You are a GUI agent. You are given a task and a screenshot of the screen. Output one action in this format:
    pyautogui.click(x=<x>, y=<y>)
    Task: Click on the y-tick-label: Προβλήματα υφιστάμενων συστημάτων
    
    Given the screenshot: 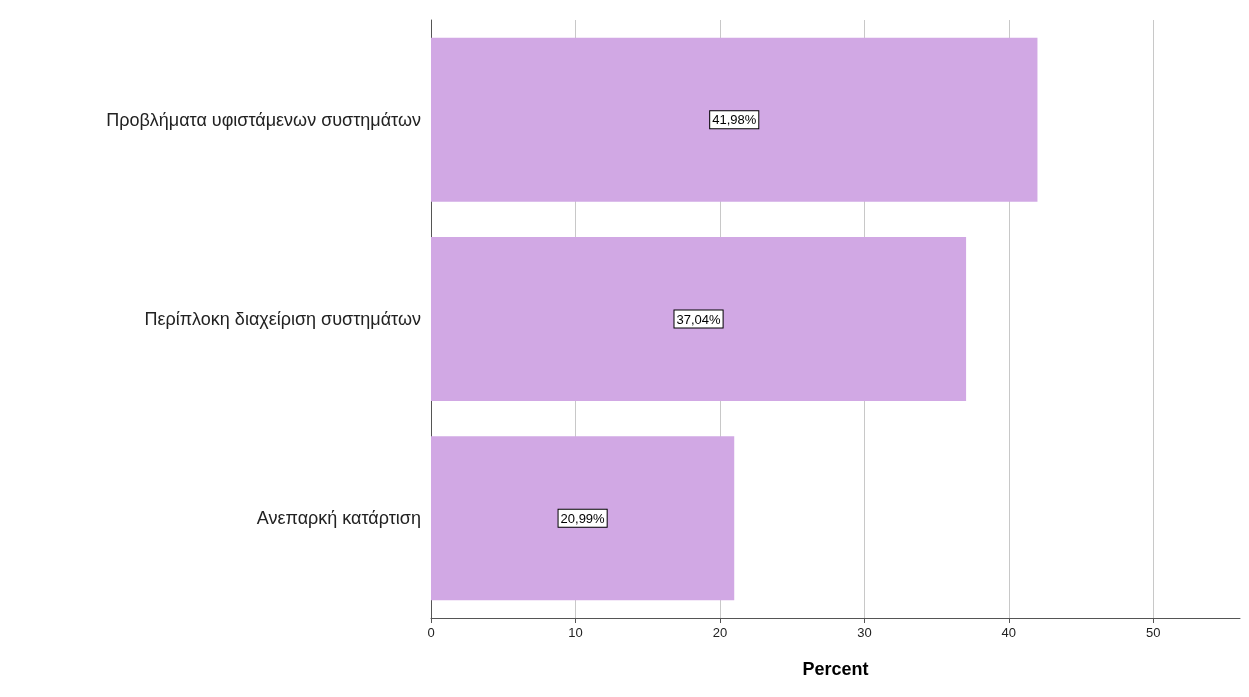 What is the action you would take?
    pyautogui.click(x=263, y=119)
    